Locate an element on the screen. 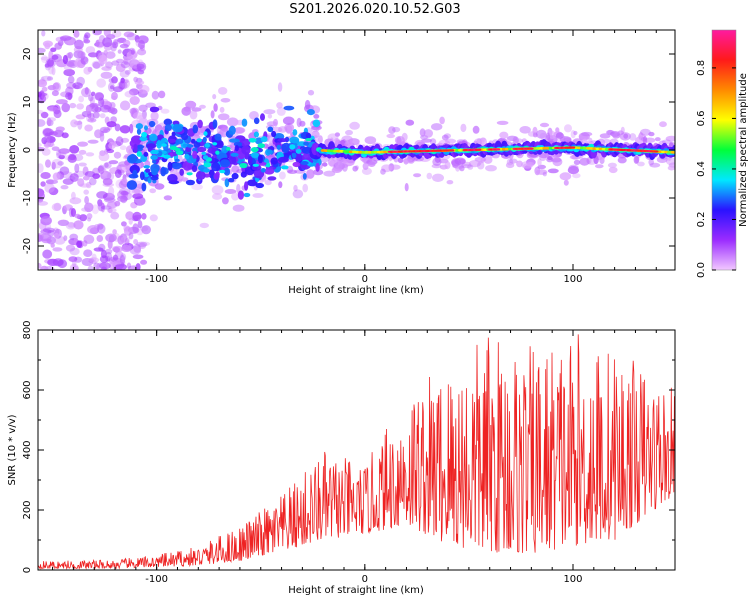 The width and height of the screenshot is (750, 600). tick-label: 100 is located at coordinates (572, 579).